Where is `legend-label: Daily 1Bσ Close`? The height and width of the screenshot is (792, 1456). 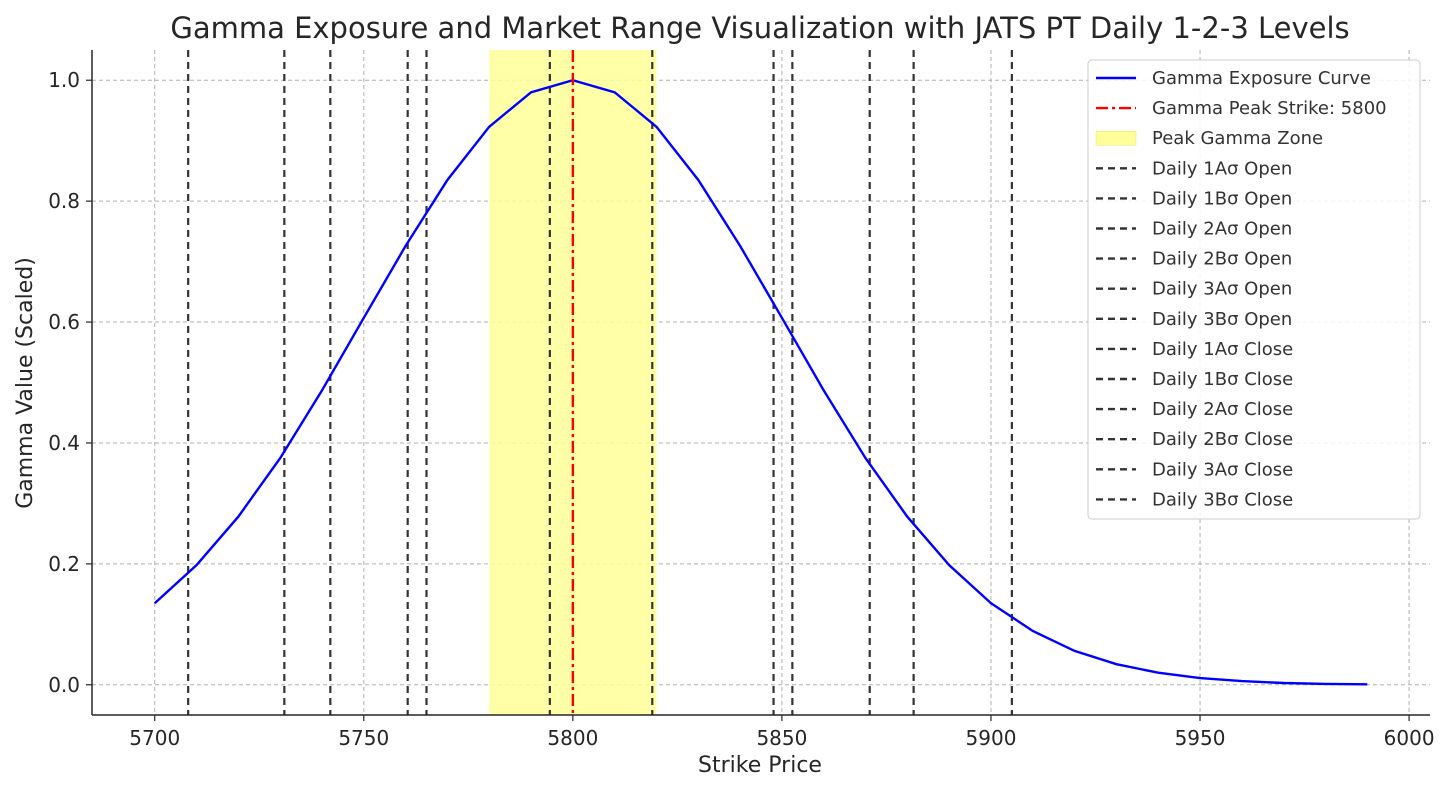
legend-label: Daily 1Bσ Close is located at coordinates (1222, 379).